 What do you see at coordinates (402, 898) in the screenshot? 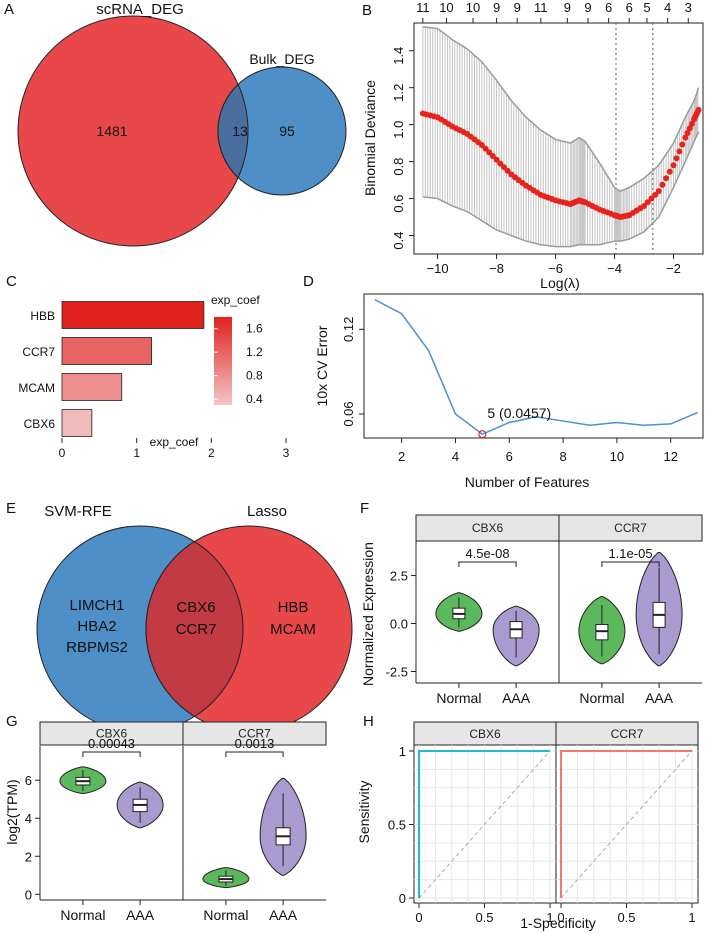
I see `h-ytick-label: 0` at bounding box center [402, 898].